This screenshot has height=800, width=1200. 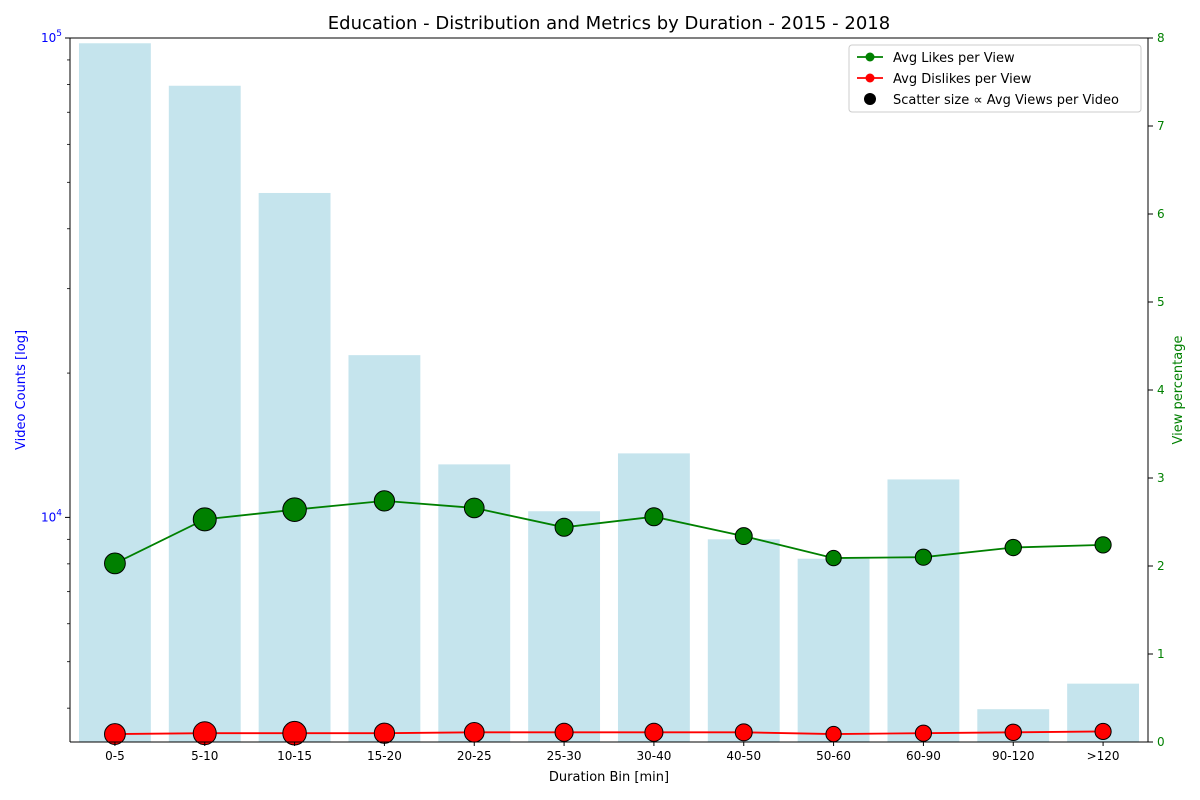 I want to click on legend-box, so click(x=995, y=78).